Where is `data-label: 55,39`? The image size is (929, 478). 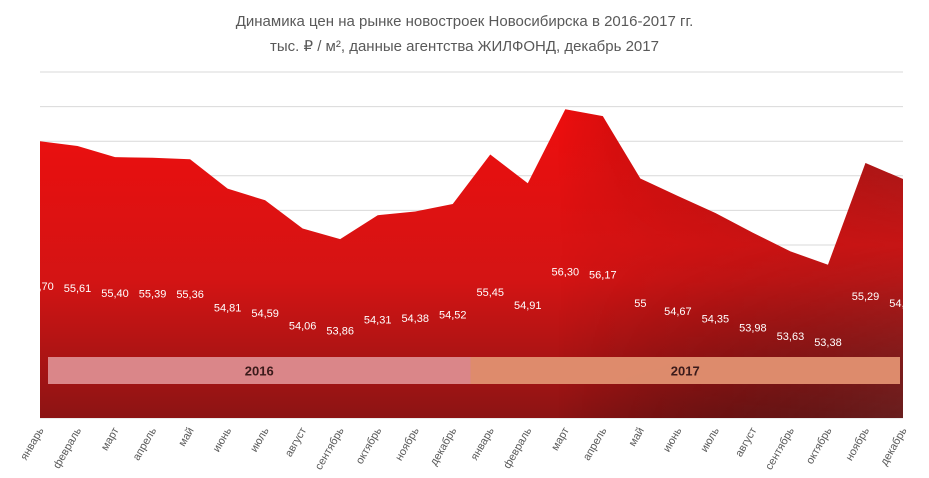
data-label: 55,39 is located at coordinates (153, 295).